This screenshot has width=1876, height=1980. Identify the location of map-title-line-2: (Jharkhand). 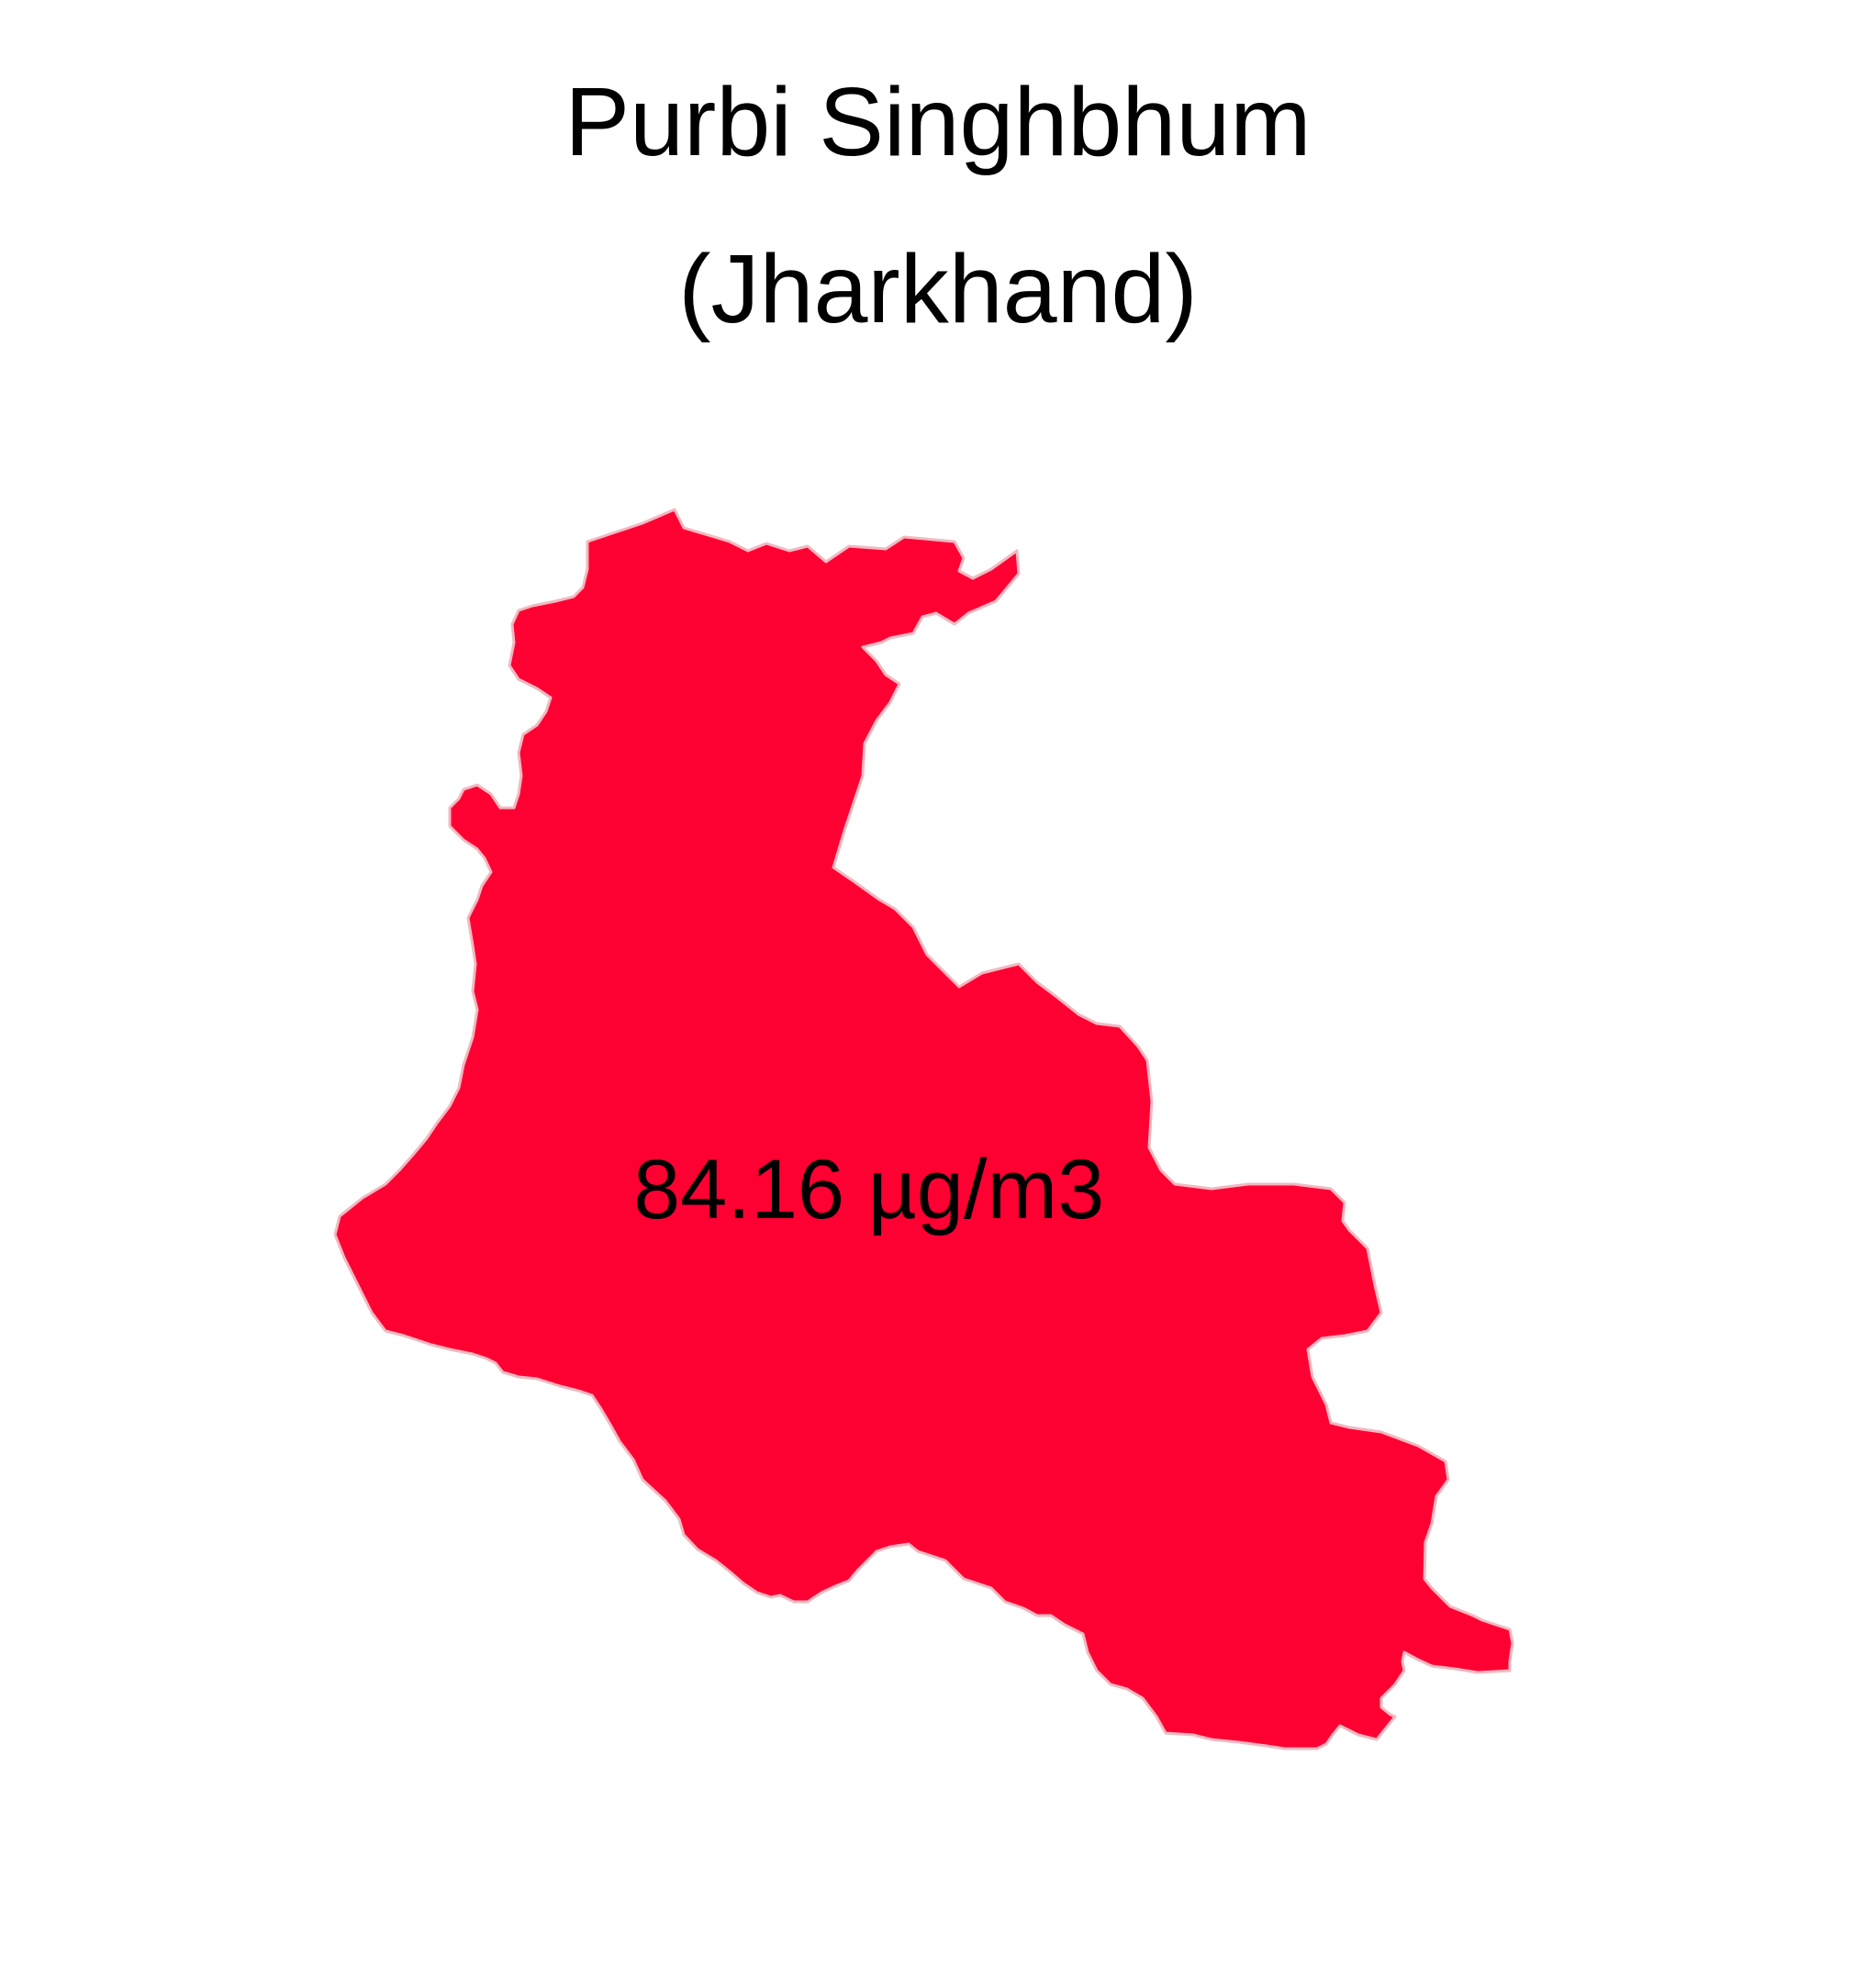
(938, 289).